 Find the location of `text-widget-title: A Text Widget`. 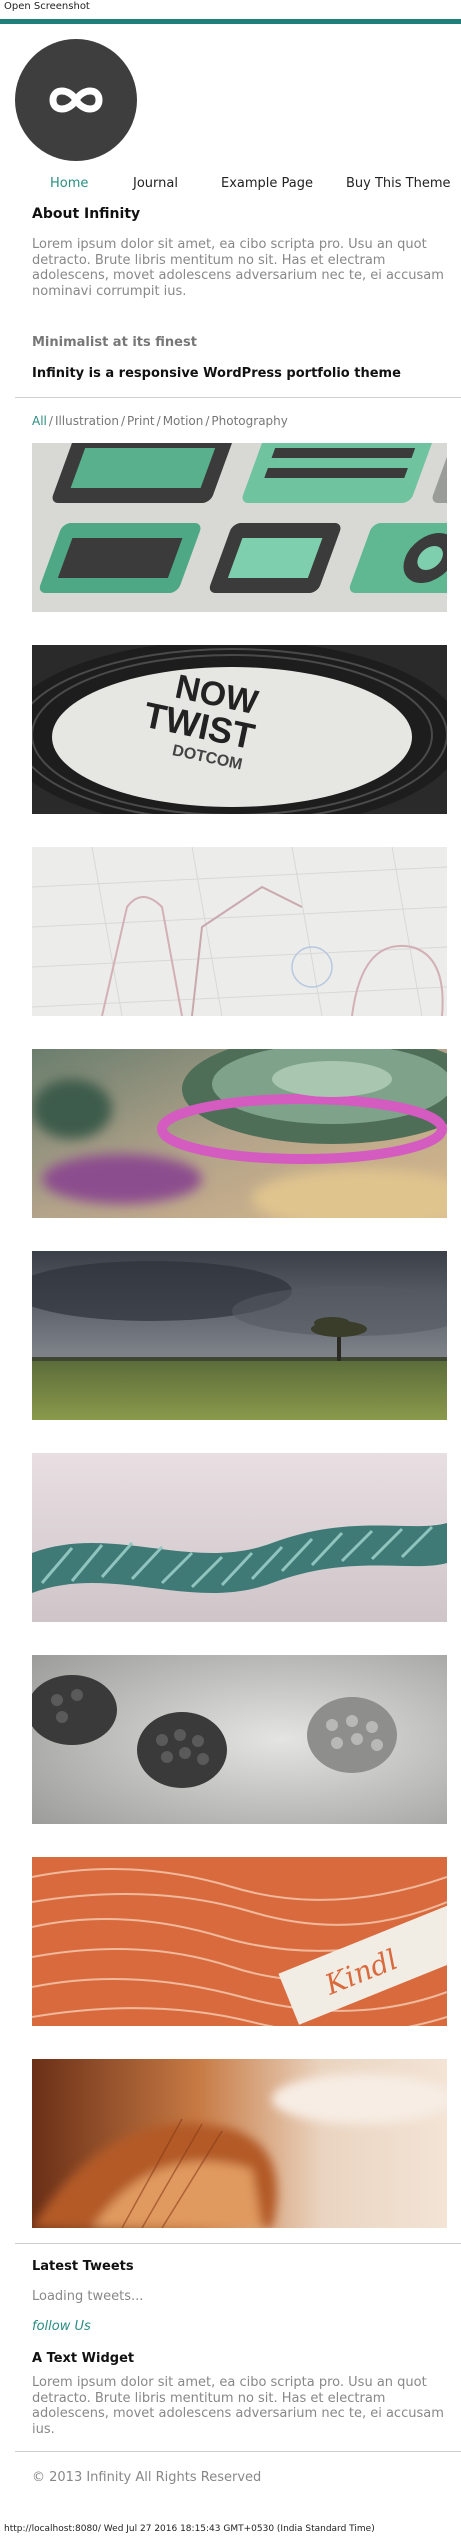

text-widget-title: A Text Widget is located at coordinates (83, 2358).